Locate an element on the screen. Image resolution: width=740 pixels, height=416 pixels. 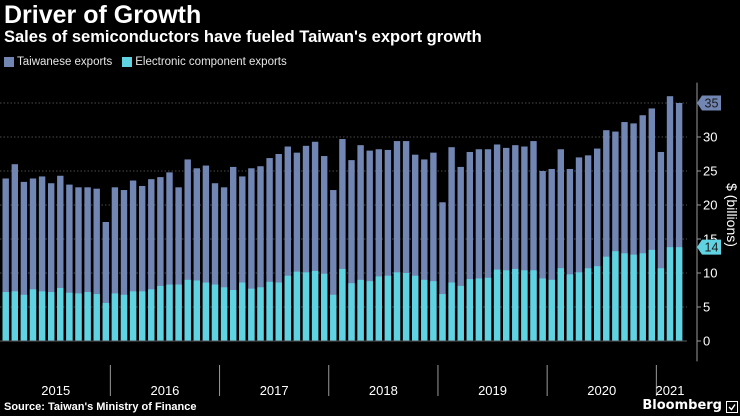
end-label-electronic-components: 14 is located at coordinates (712, 248).